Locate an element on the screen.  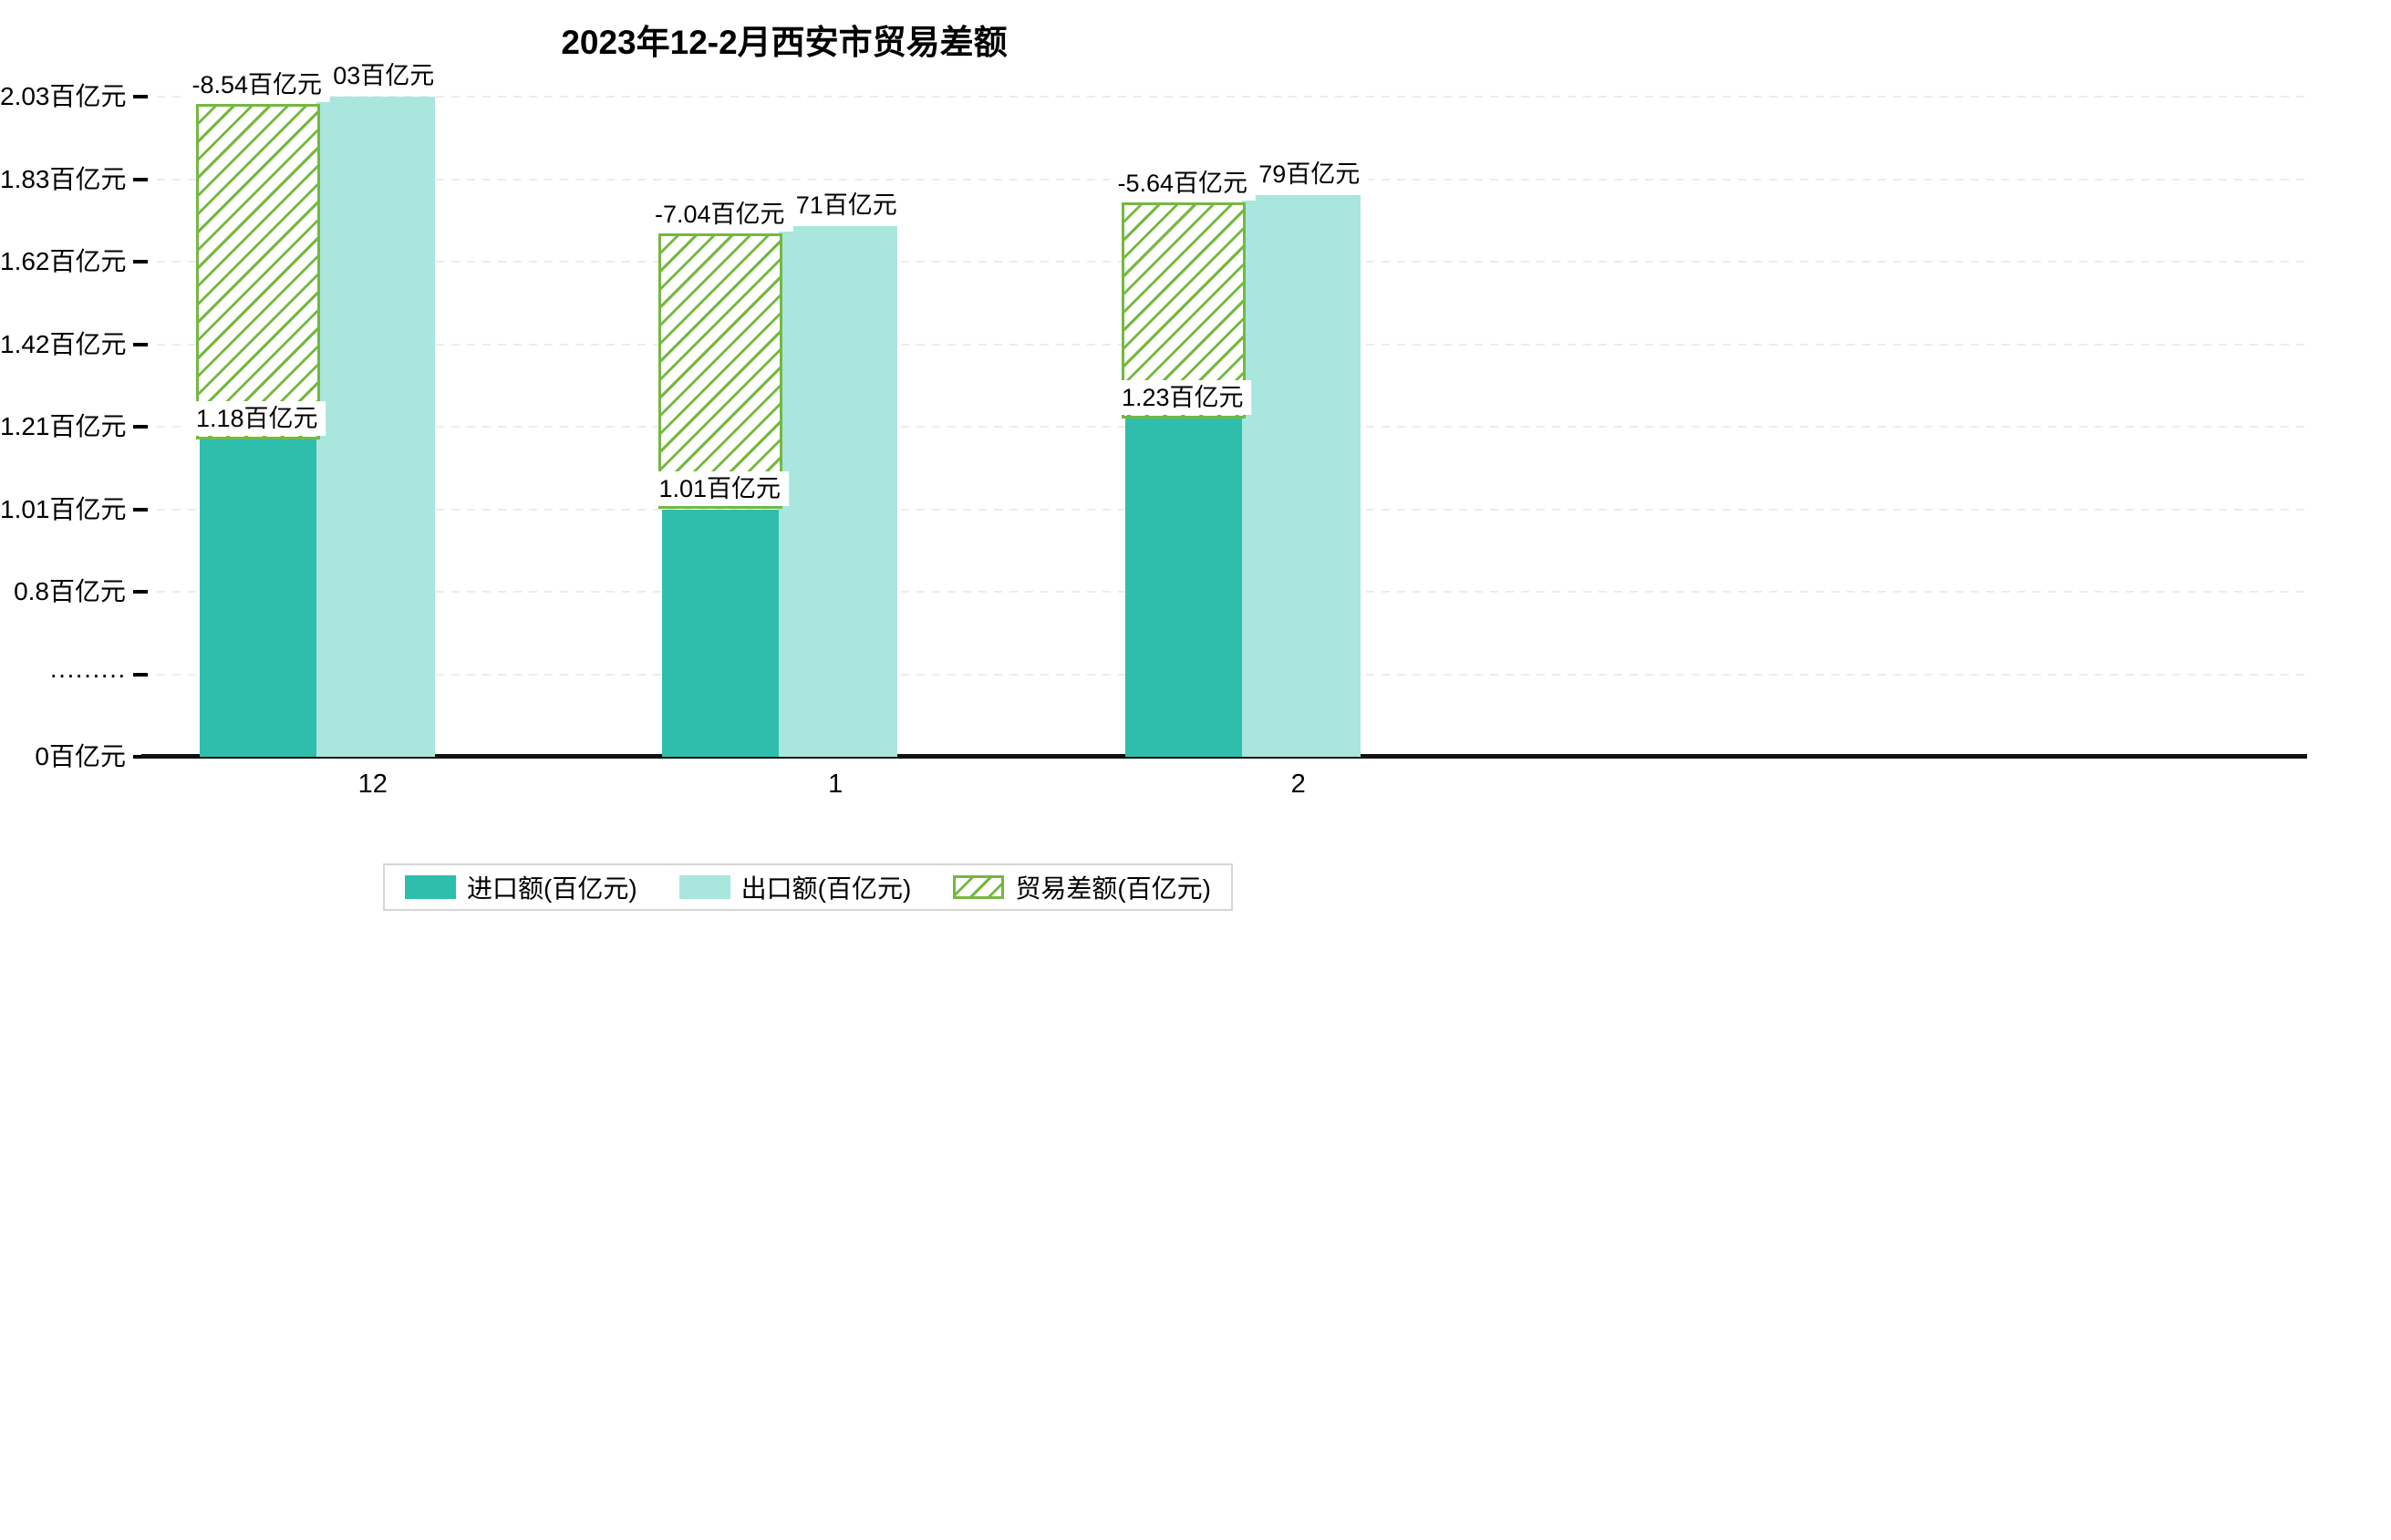
y-tick-label: 2.03百亿元 is located at coordinates (64, 96).